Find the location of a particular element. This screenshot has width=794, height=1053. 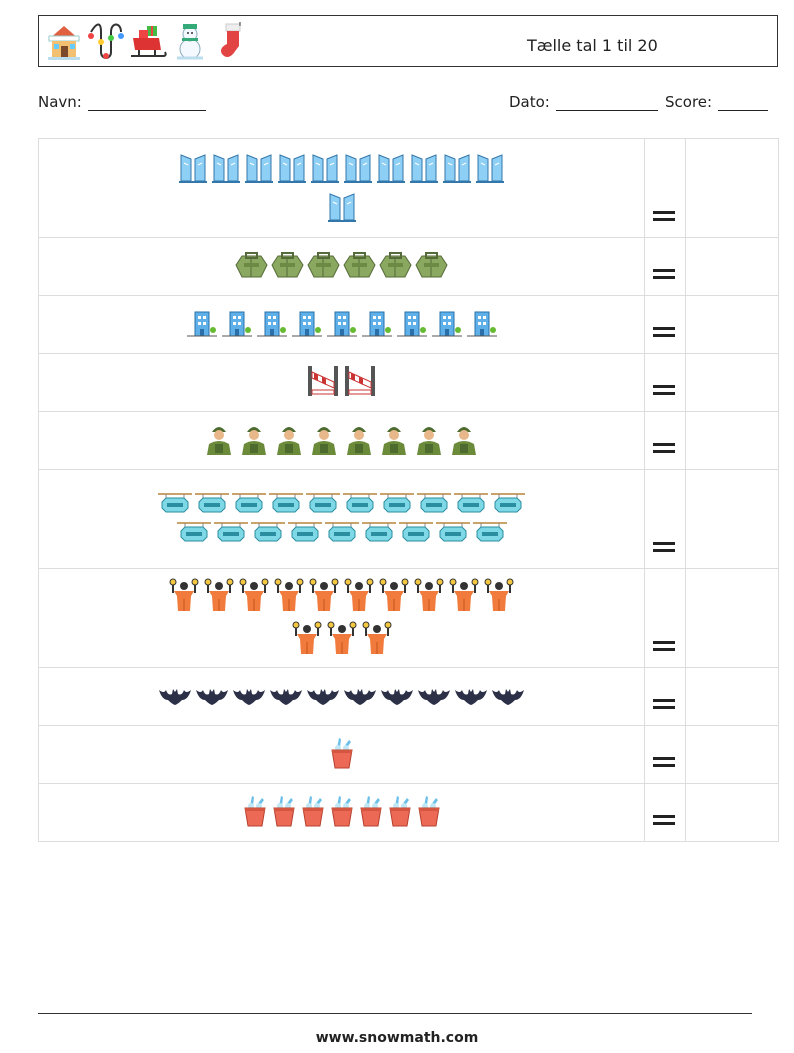

lights-icon is located at coordinates (106, 41).